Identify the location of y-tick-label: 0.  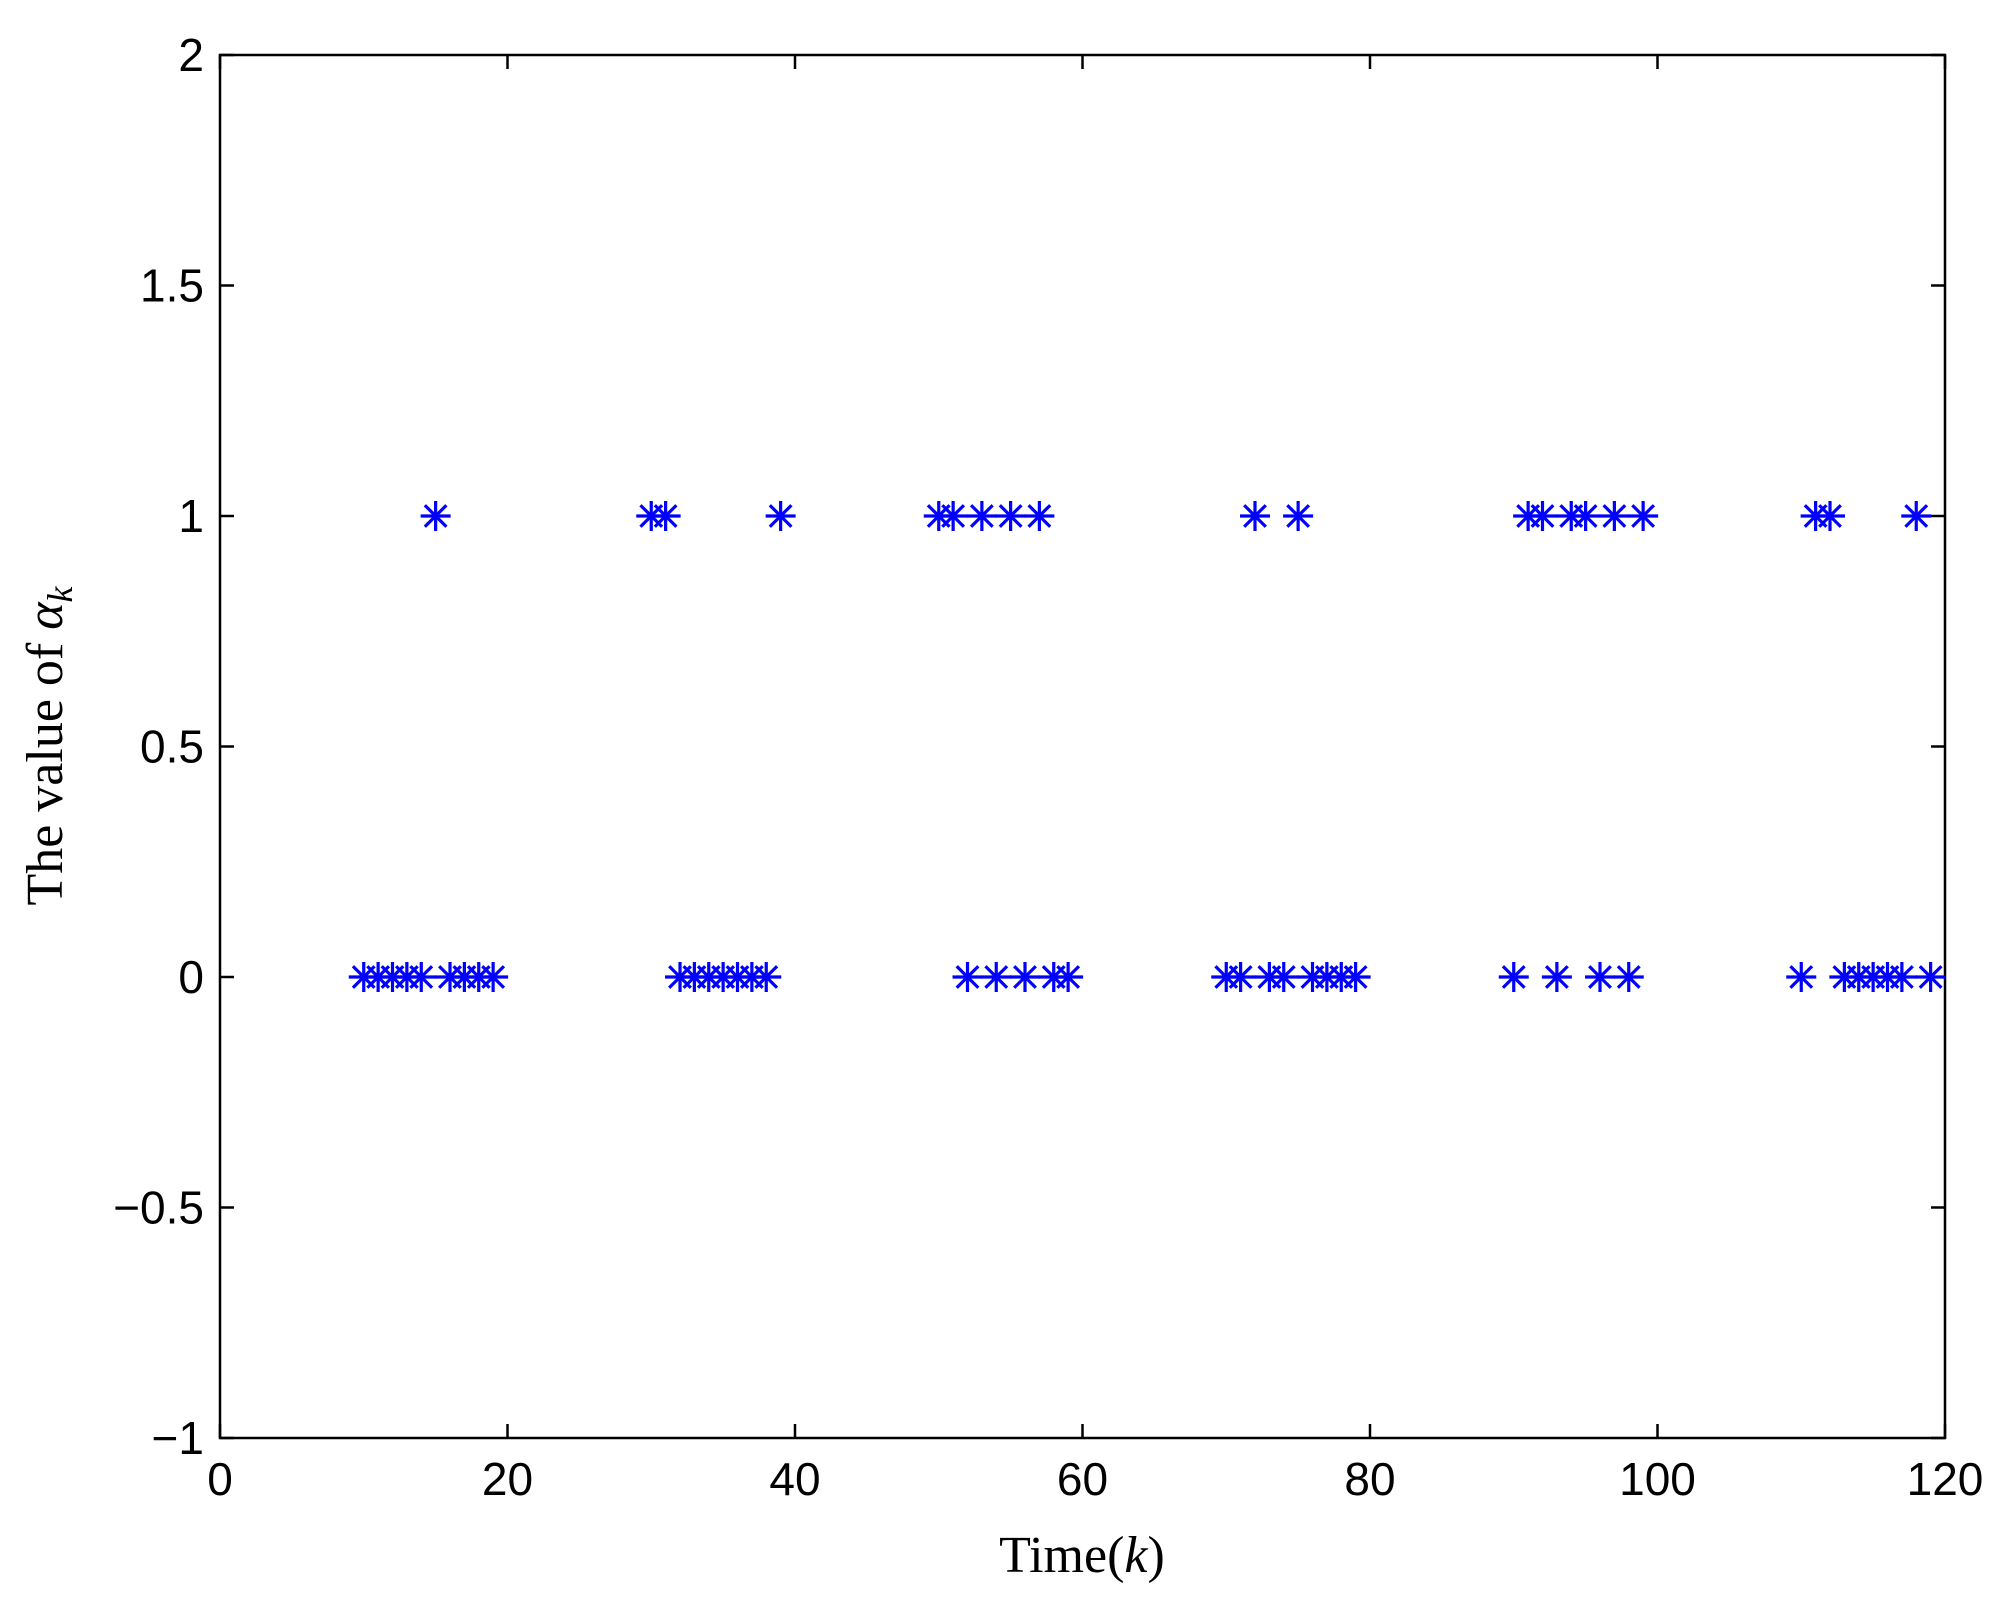
(191, 977).